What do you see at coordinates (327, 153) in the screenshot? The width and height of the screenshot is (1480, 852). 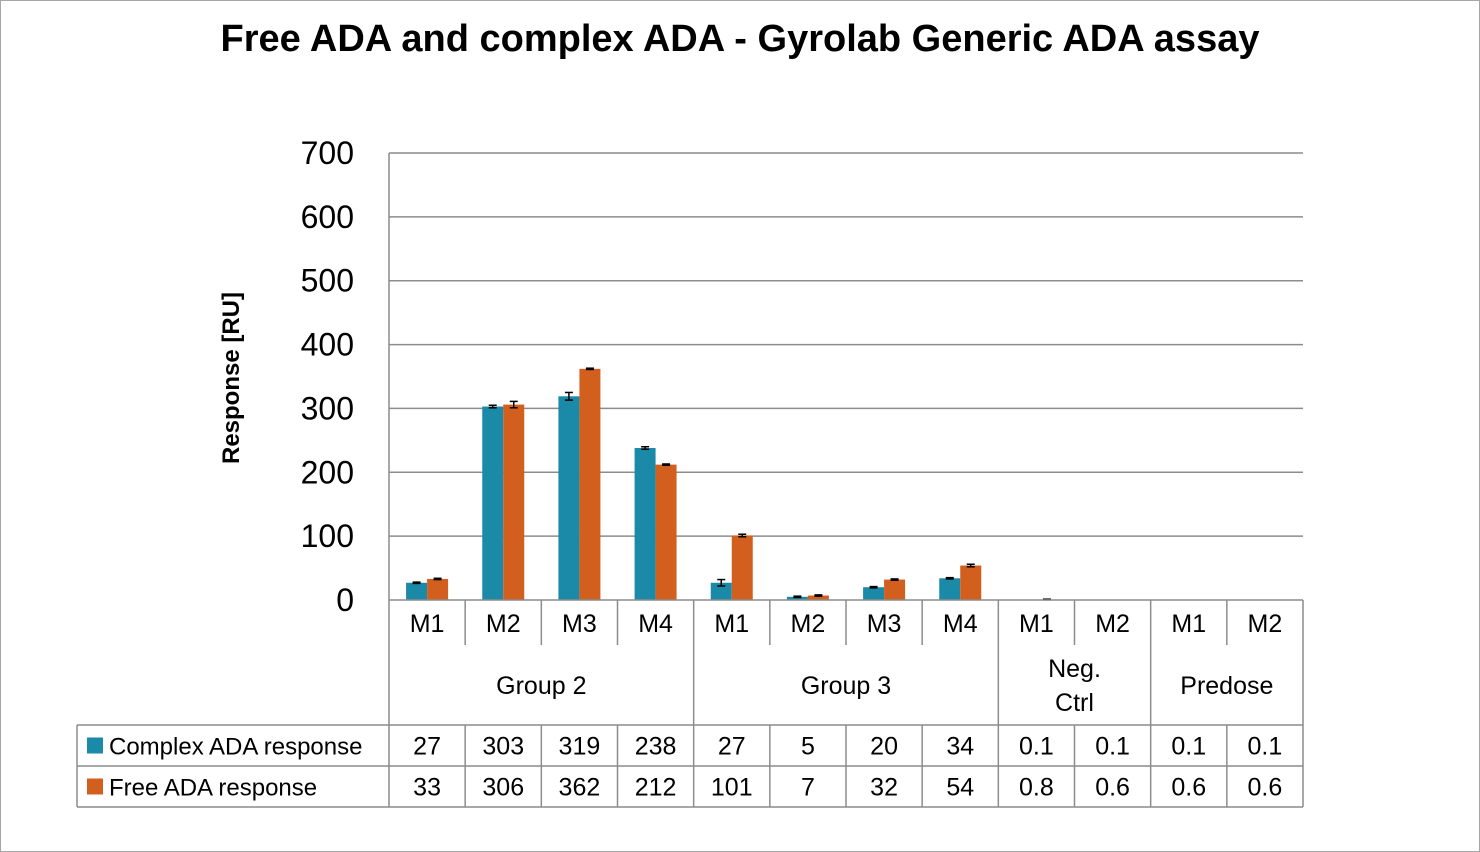 I see `y-tick-label: 700` at bounding box center [327, 153].